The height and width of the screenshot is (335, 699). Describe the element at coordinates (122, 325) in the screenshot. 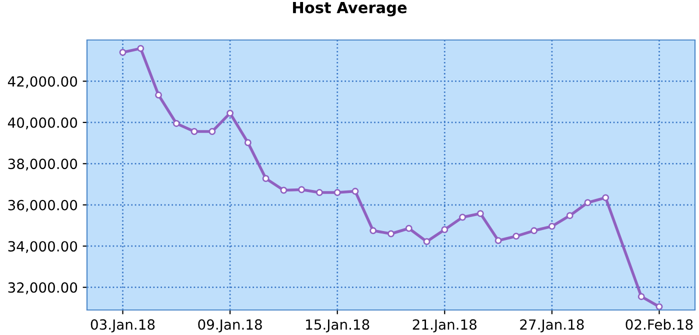

I see `x-tick-label: 03.Jan.18` at that location.